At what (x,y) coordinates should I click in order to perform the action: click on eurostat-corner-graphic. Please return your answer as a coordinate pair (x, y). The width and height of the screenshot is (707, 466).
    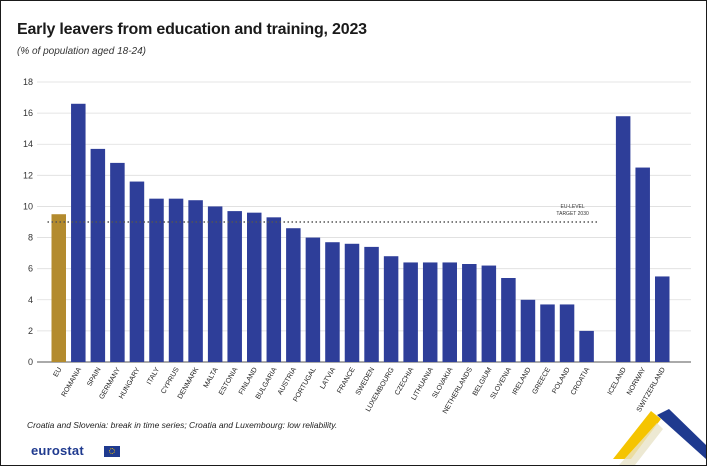
    Looking at the image, I should click on (659, 437).